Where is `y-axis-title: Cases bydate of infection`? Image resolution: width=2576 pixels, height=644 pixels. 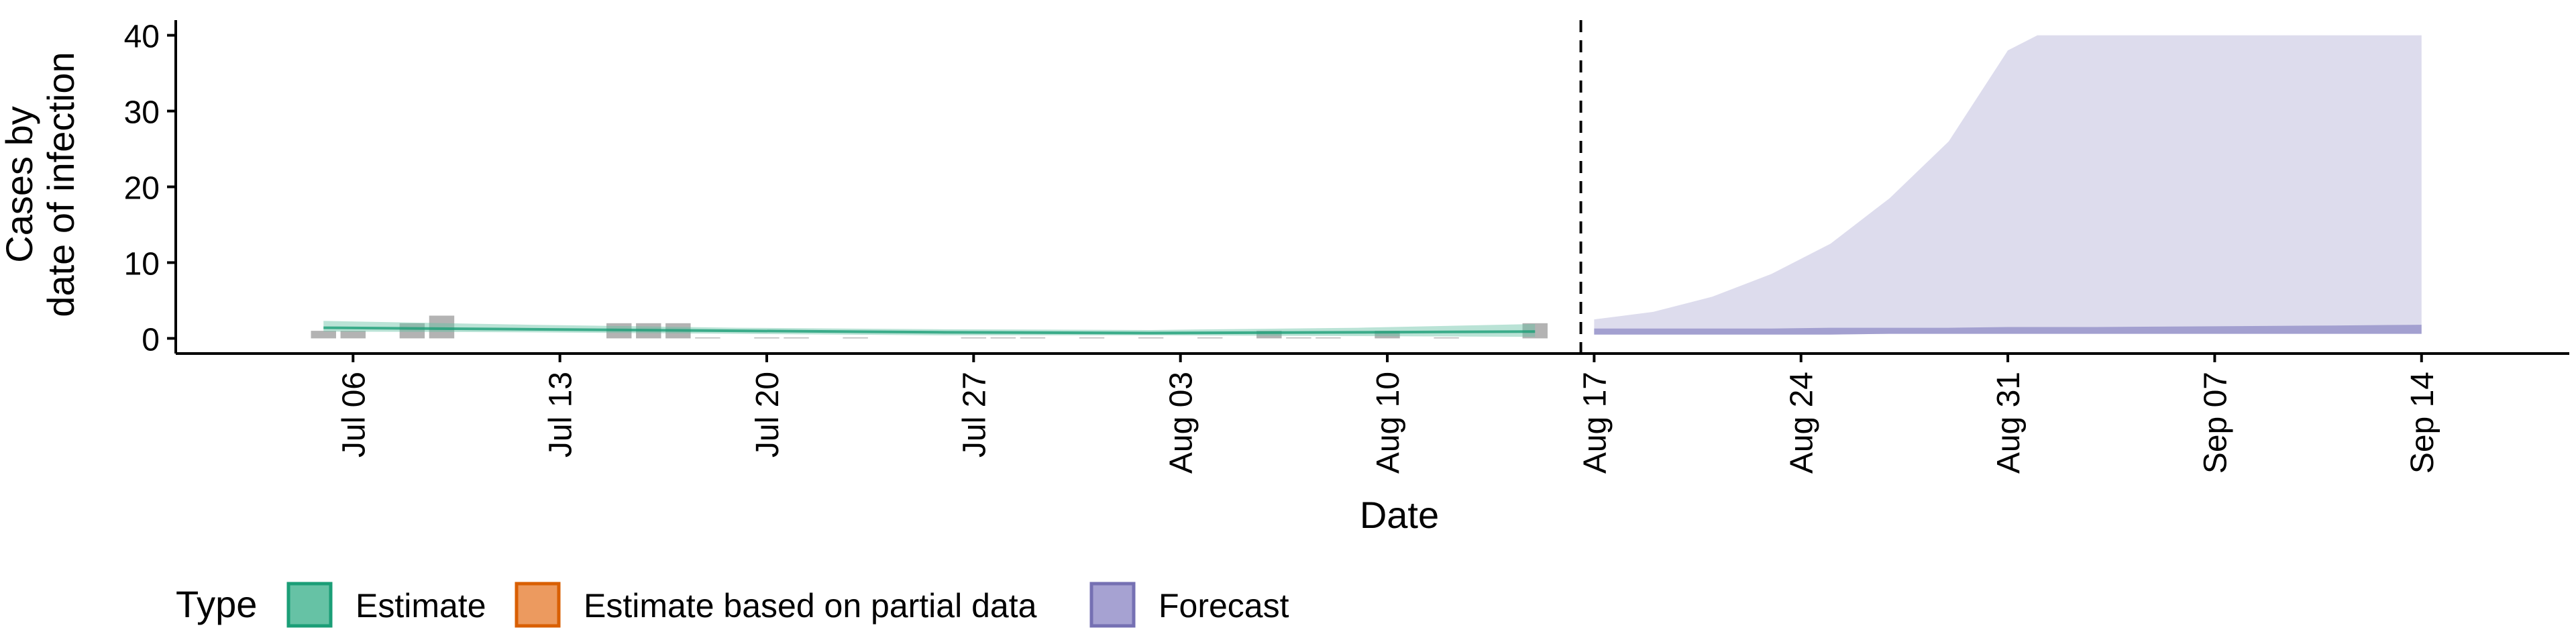 y-axis-title: Cases bydate of infection is located at coordinates (41, 184).